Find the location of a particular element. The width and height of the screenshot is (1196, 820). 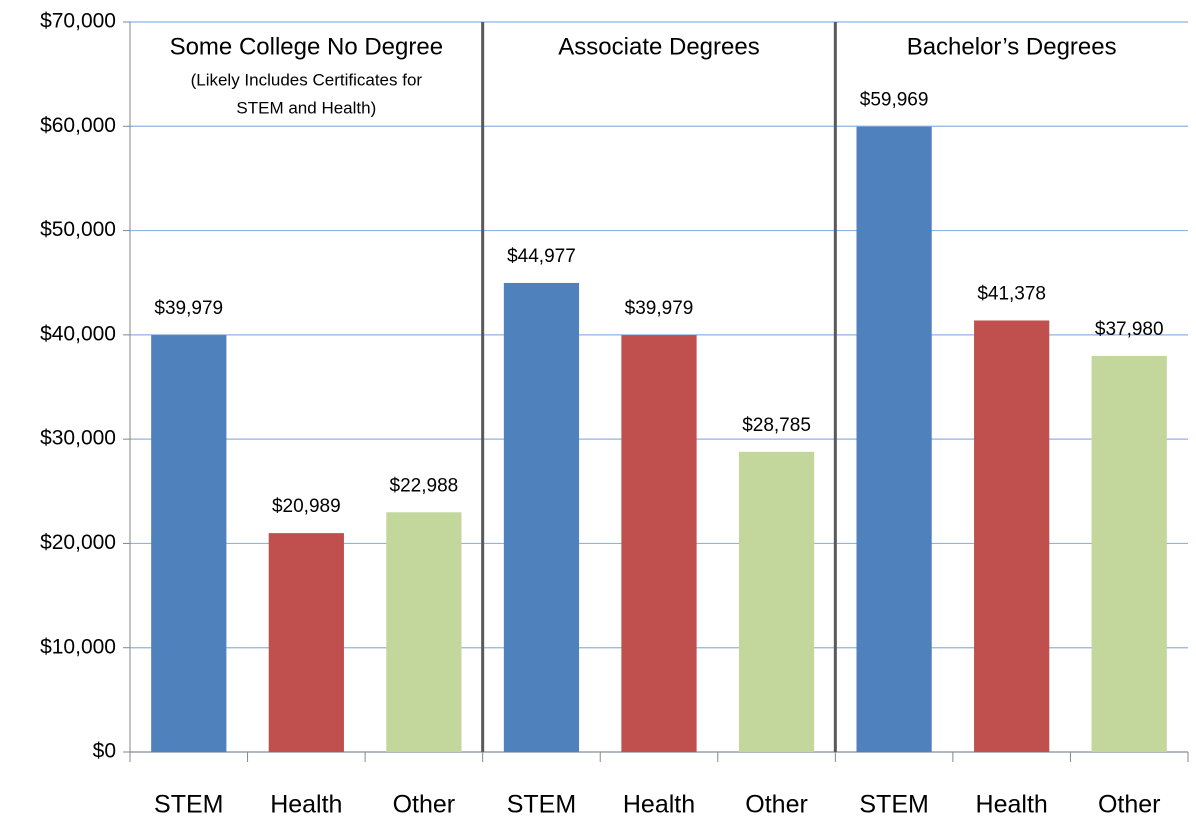

group-subtitle: STEM and Health) is located at coordinates (306, 107).